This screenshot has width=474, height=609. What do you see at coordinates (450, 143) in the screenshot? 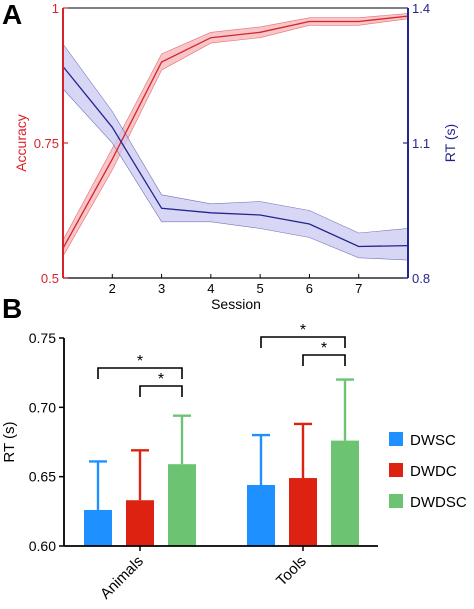
I see `y-right-axis-title: RT (s)` at bounding box center [450, 143].